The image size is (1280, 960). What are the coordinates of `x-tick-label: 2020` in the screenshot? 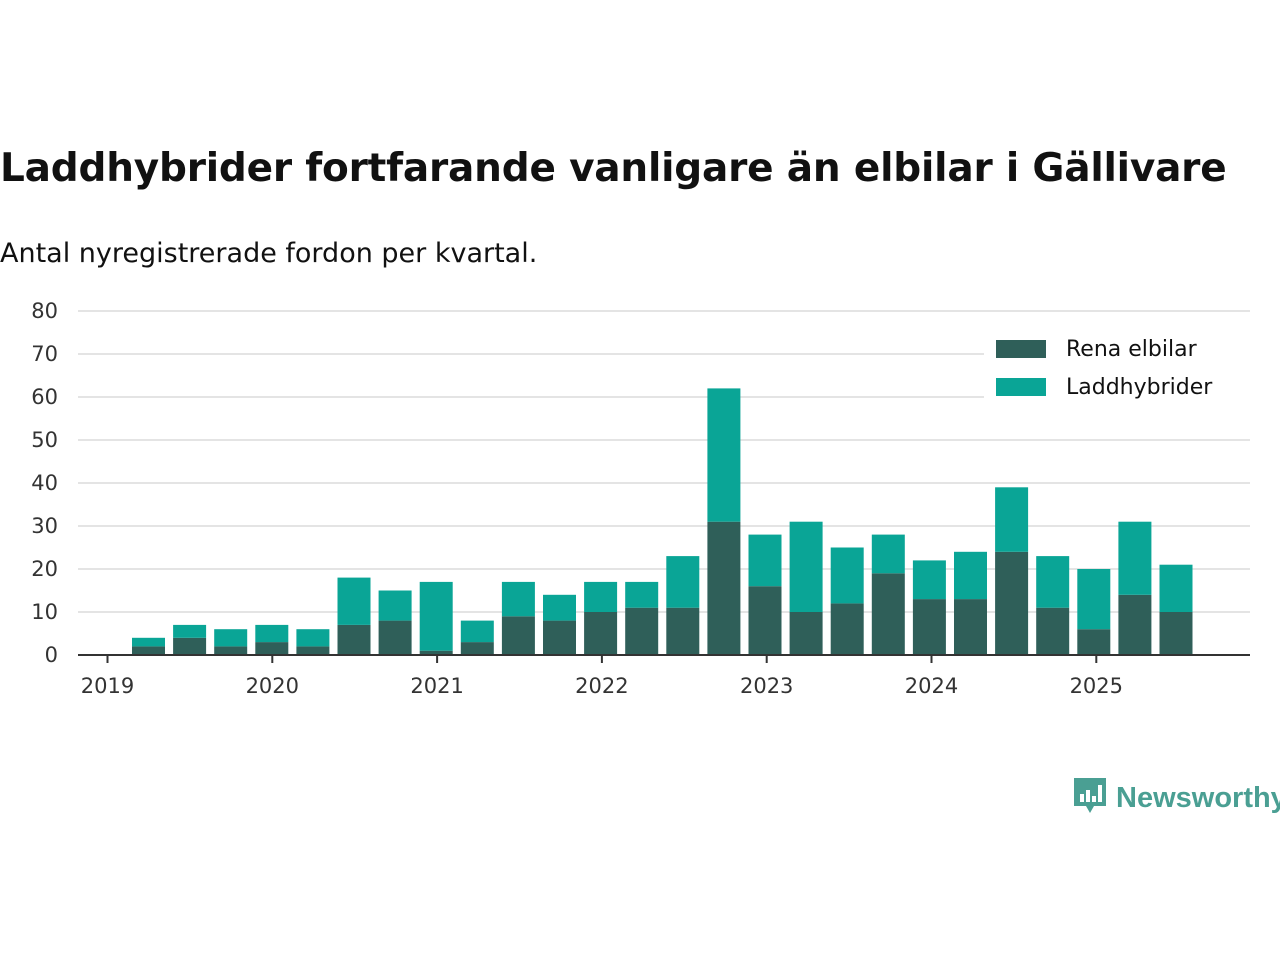 It's located at (272, 686).